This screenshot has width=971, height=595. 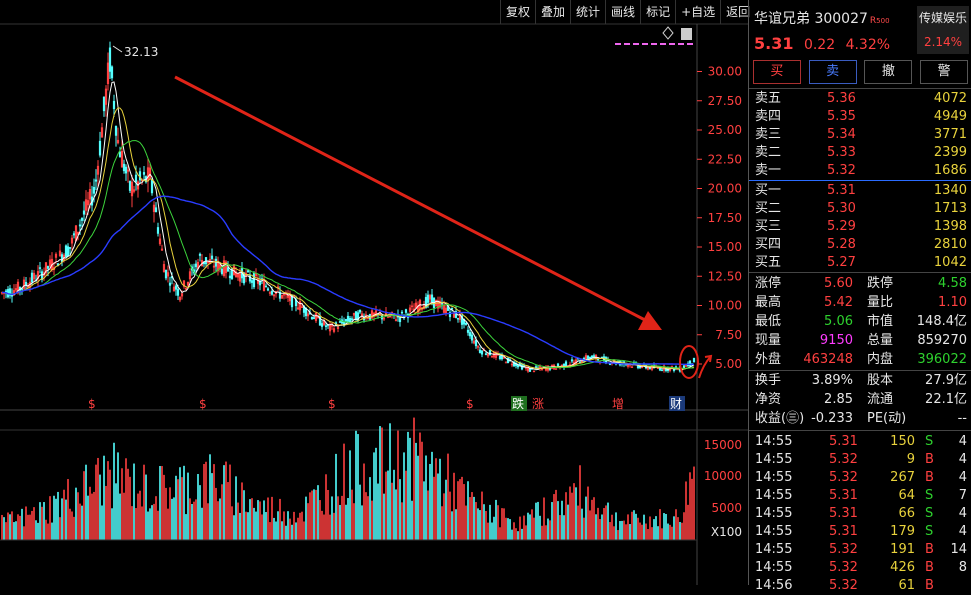 What do you see at coordinates (780, 418) in the screenshot?
I see `stat-label: 收益(㊂)` at bounding box center [780, 418].